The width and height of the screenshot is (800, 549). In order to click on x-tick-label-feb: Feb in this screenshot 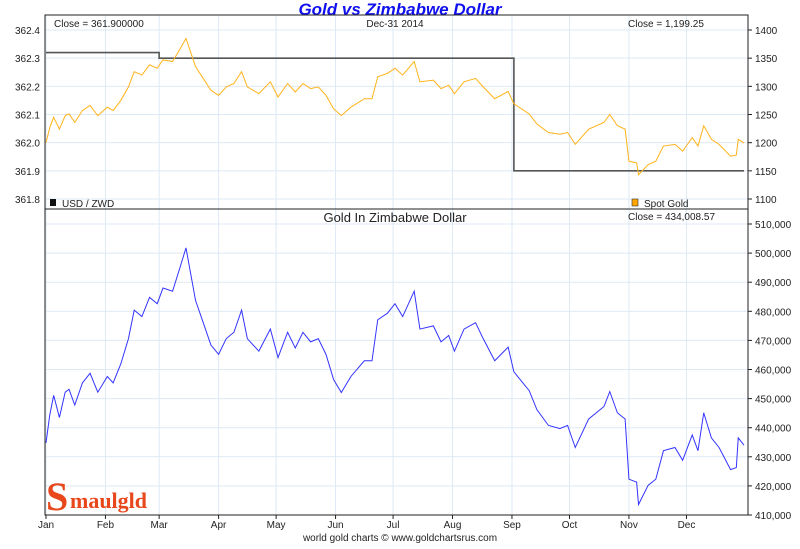, I will do `click(106, 525)`.